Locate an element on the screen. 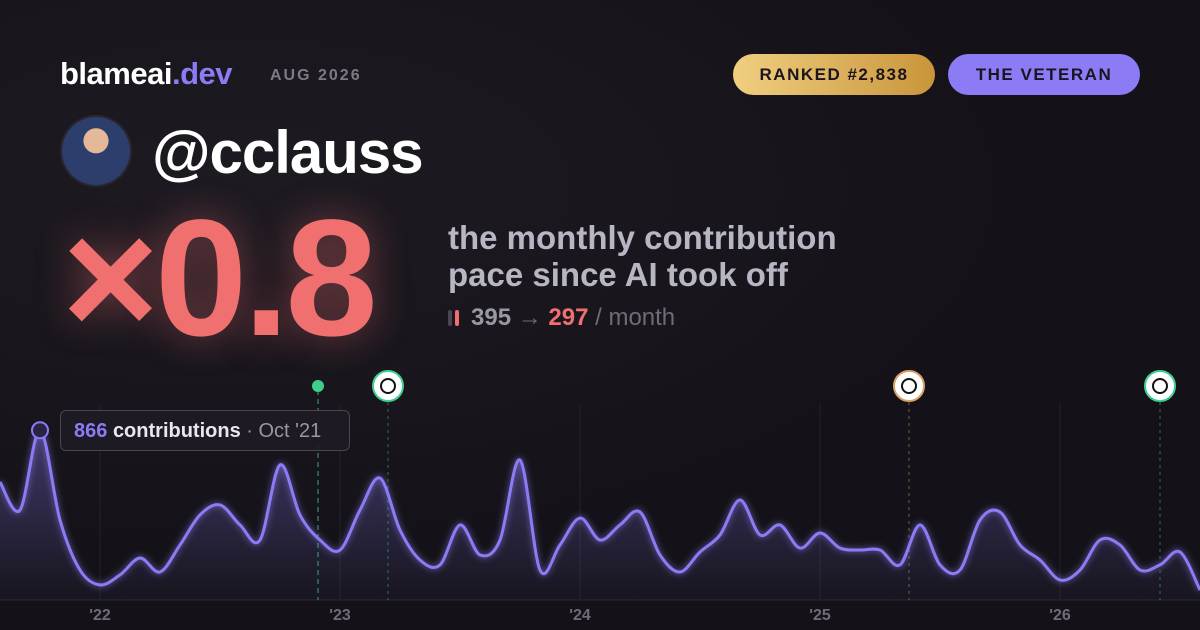 This screenshot has width=1200, height=630. x-tick-label: '24 is located at coordinates (580, 615).